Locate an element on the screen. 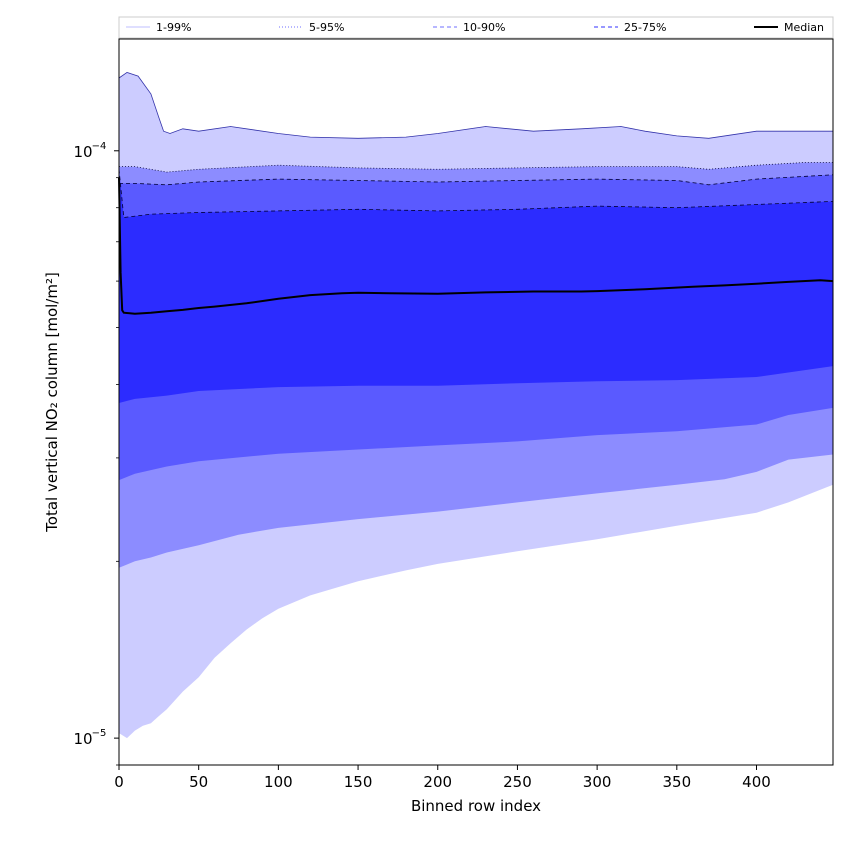 The height and width of the screenshot is (850, 850). x-tick-label: 100 is located at coordinates (278, 782).